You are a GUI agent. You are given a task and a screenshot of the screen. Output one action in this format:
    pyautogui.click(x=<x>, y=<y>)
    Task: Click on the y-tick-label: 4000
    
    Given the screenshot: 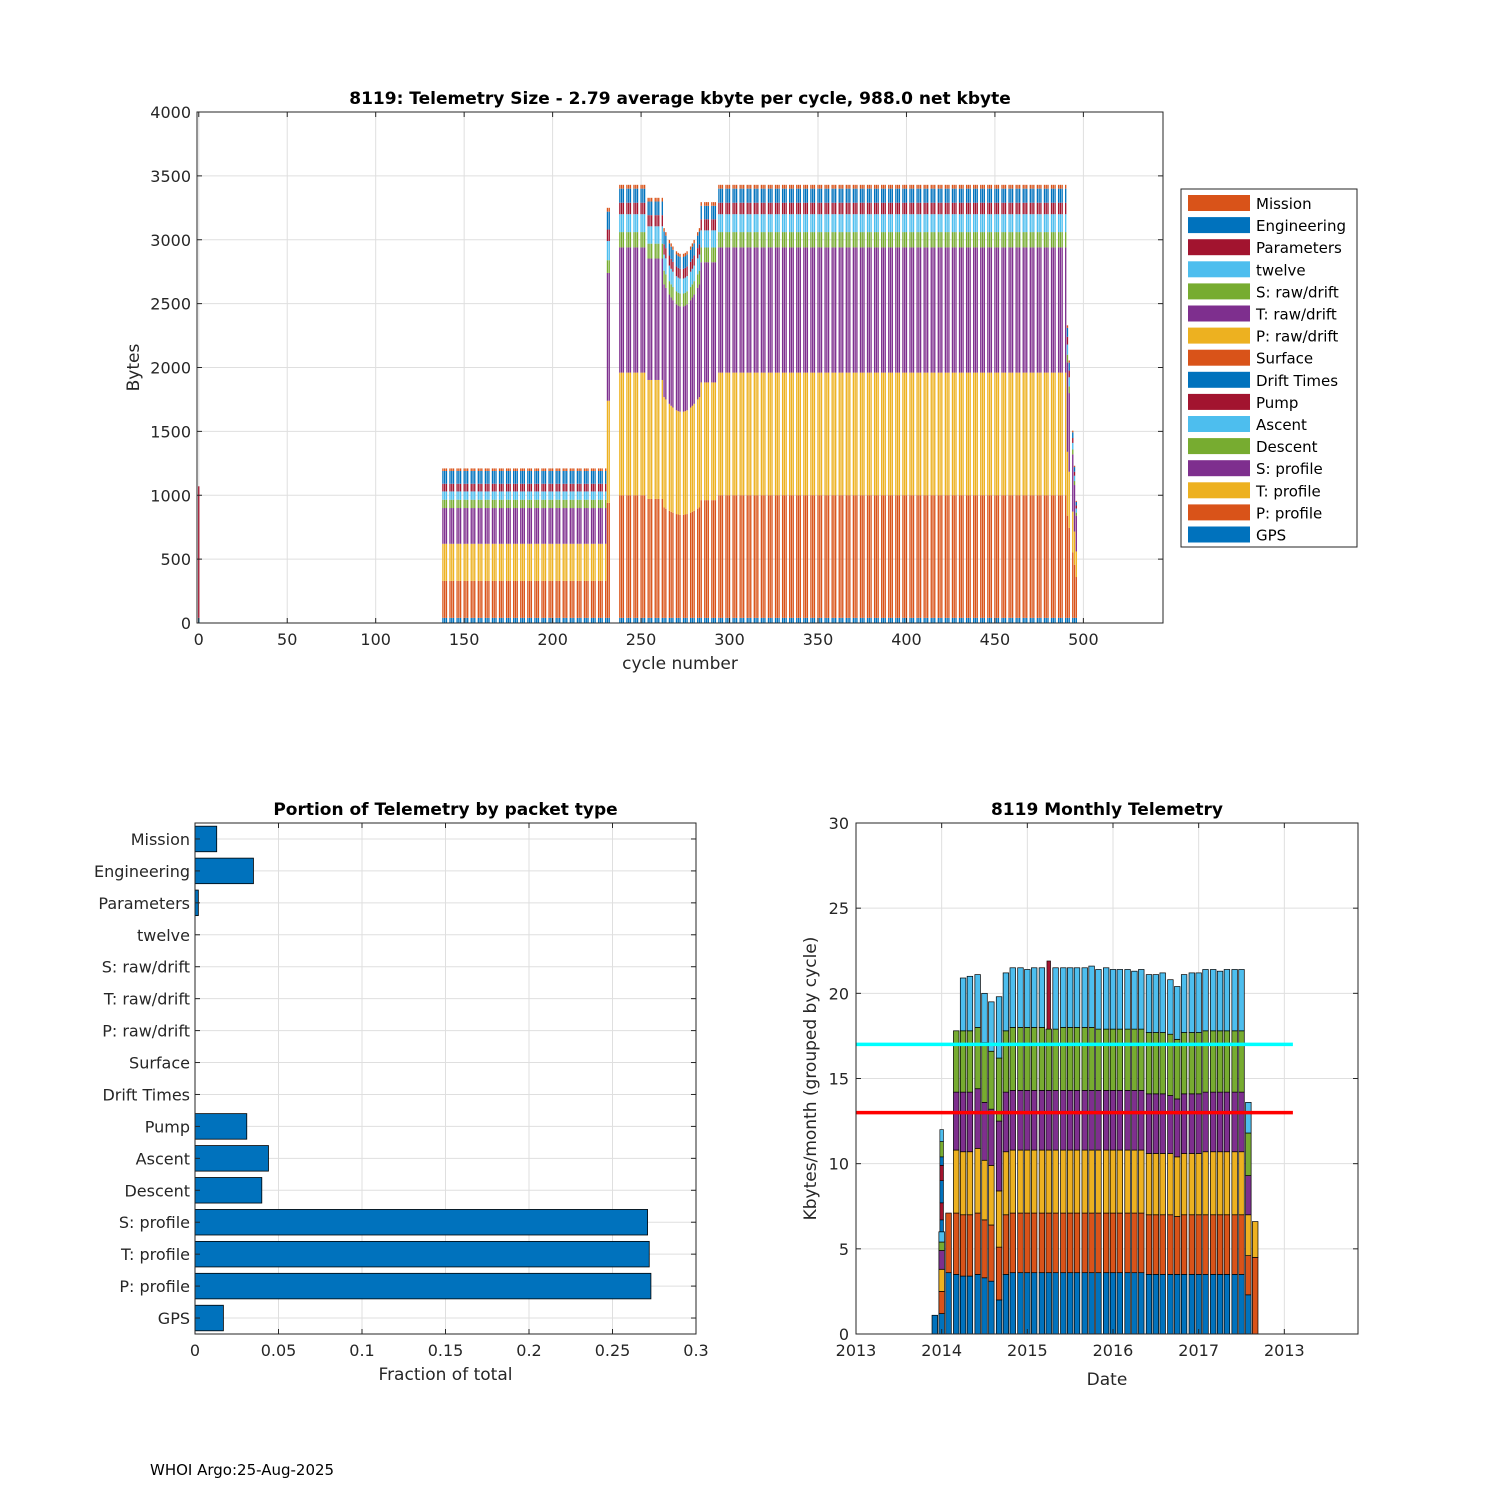 What is the action you would take?
    pyautogui.click(x=170, y=112)
    